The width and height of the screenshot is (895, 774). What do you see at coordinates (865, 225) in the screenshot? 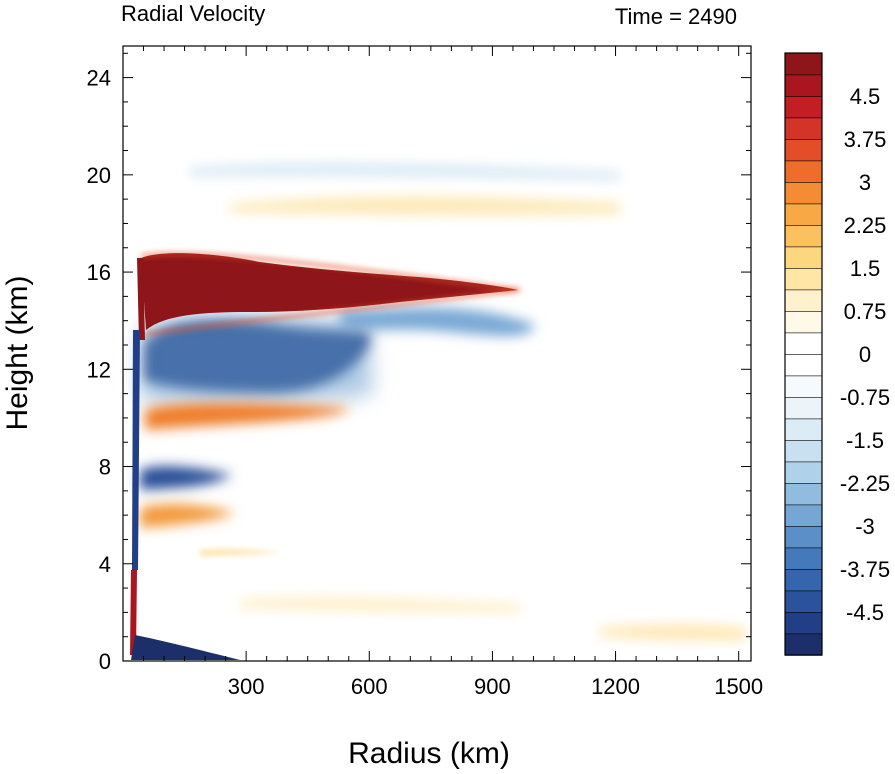
I see `colorbar-label: 2.25` at bounding box center [865, 225].